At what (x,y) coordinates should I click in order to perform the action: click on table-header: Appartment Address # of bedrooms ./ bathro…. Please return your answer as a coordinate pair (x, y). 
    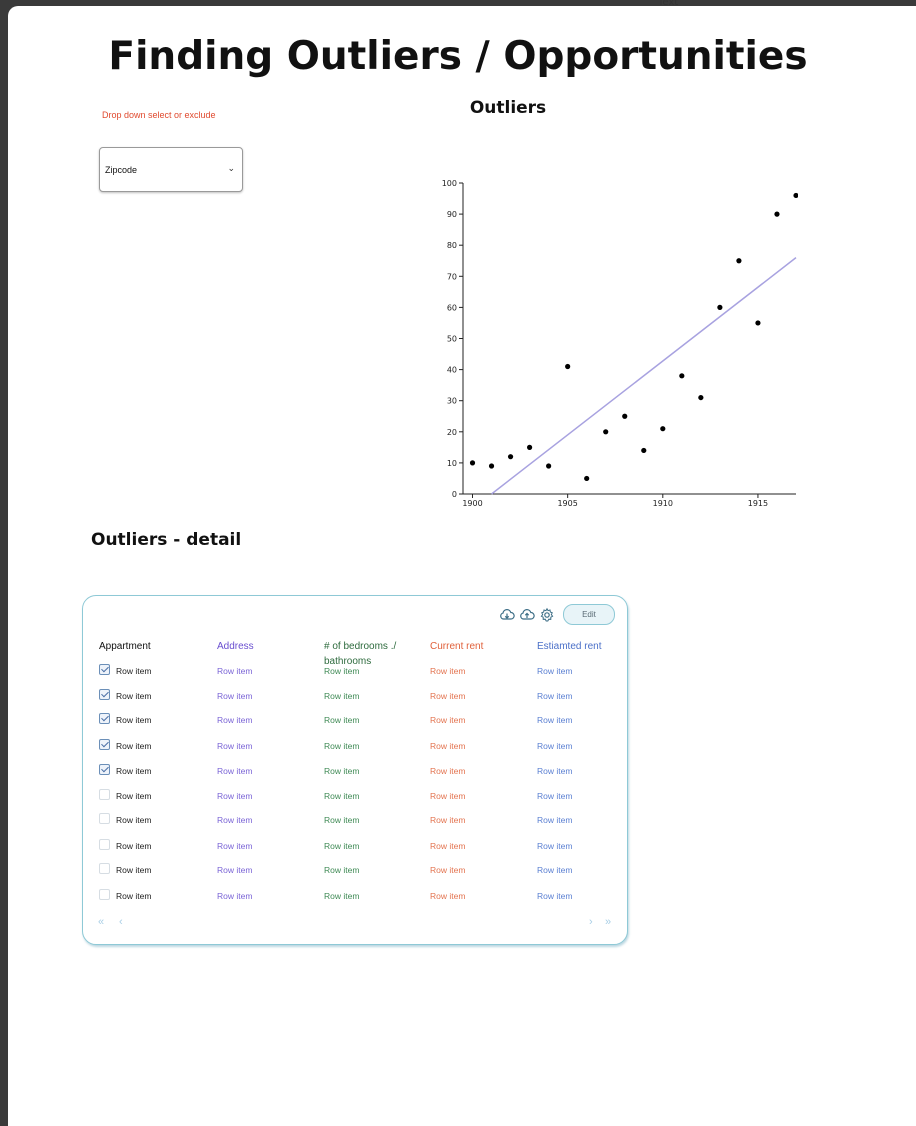
    Looking at the image, I should click on (359, 654).